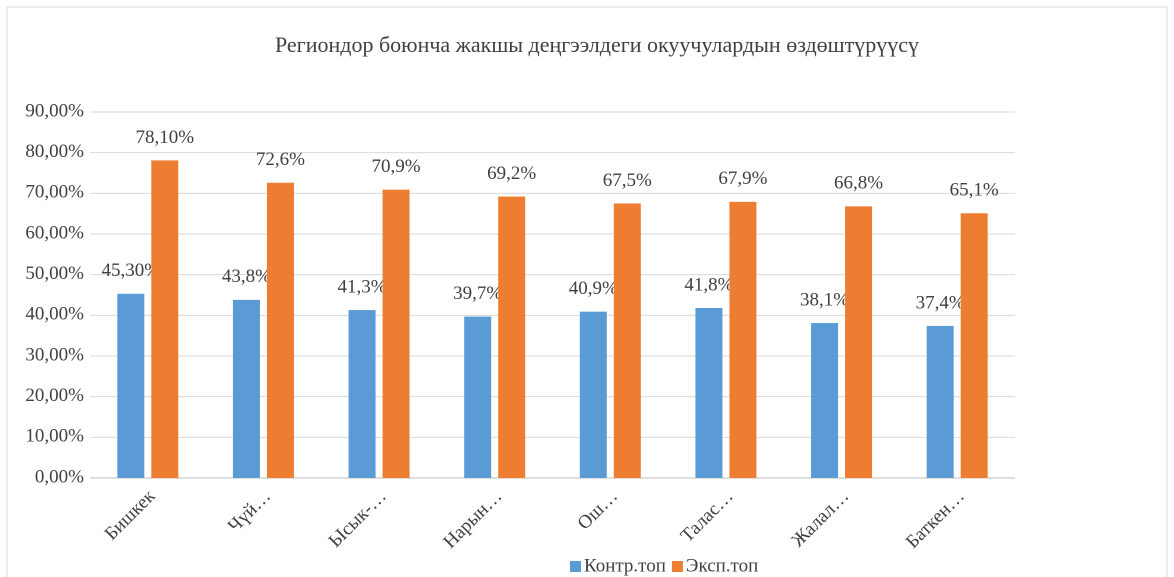 The height and width of the screenshot is (577, 1174). What do you see at coordinates (54, 192) in the screenshot?
I see `y-tick-label: 70,00%` at bounding box center [54, 192].